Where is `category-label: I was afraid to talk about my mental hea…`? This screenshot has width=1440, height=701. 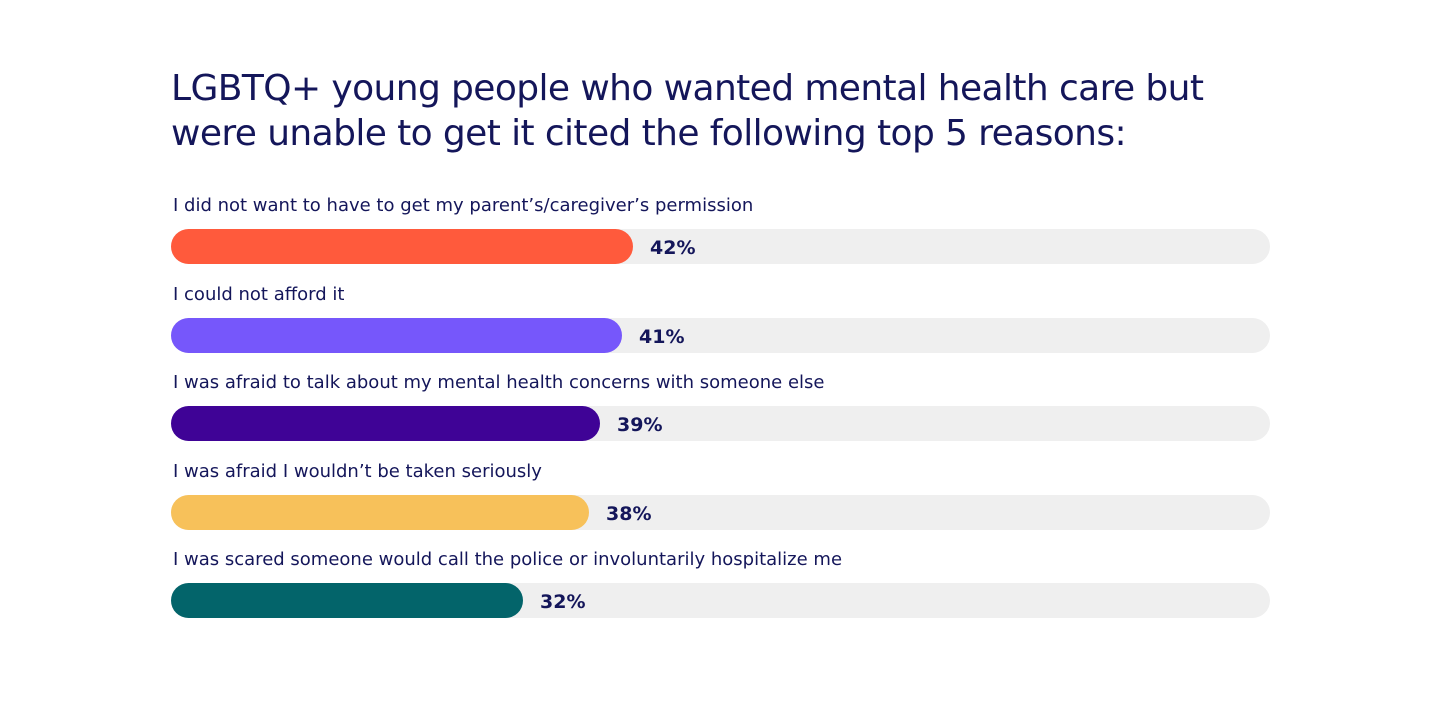
category-label: I was afraid to talk about my mental hea… is located at coordinates (499, 382).